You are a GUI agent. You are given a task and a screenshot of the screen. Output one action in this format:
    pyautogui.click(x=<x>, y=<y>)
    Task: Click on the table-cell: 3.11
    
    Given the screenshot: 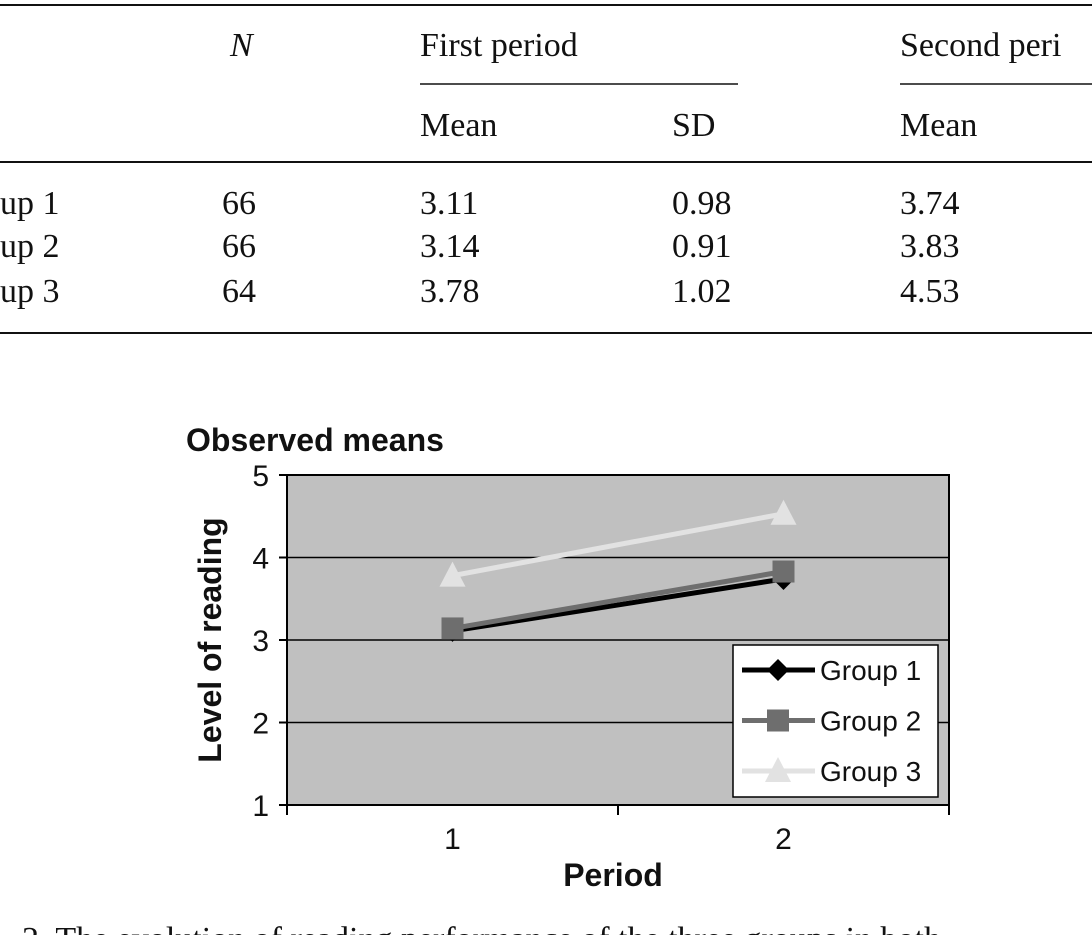 What is the action you would take?
    pyautogui.click(x=449, y=203)
    